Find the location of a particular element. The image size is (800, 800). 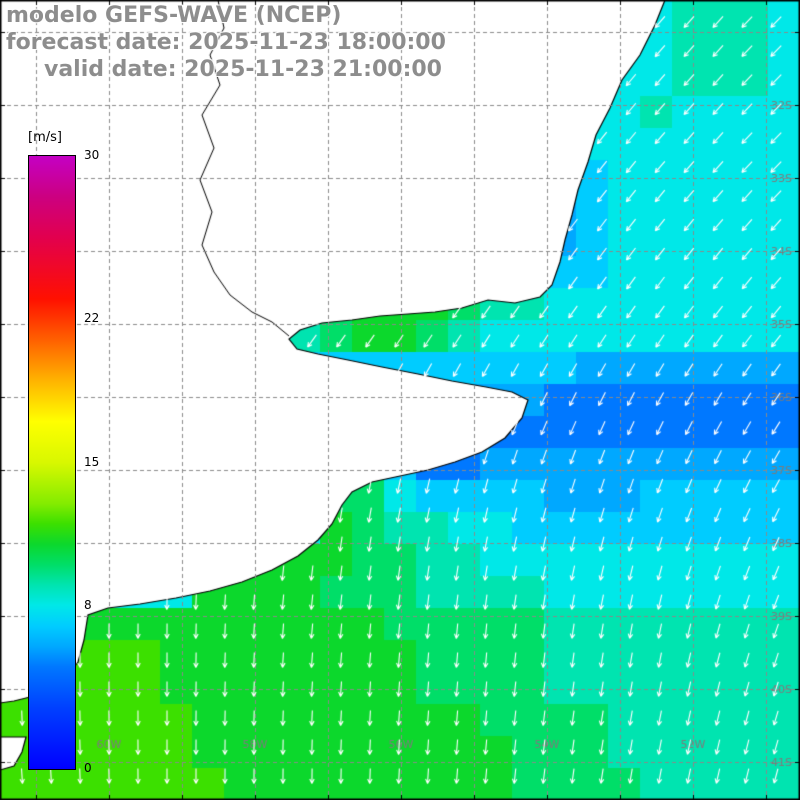

colorbar-tick-label: 8 is located at coordinates (88, 604).